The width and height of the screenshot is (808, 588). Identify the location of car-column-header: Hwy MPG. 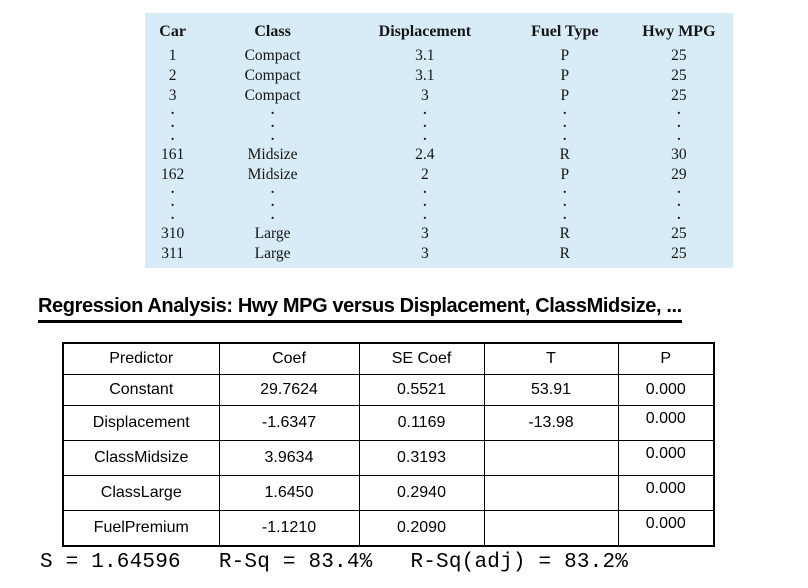
(679, 31).